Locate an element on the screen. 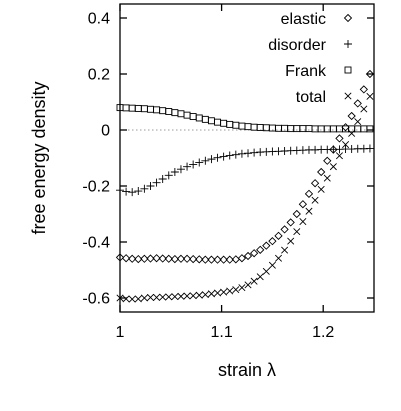  x-axis-label: strain λ is located at coordinates (247, 370).